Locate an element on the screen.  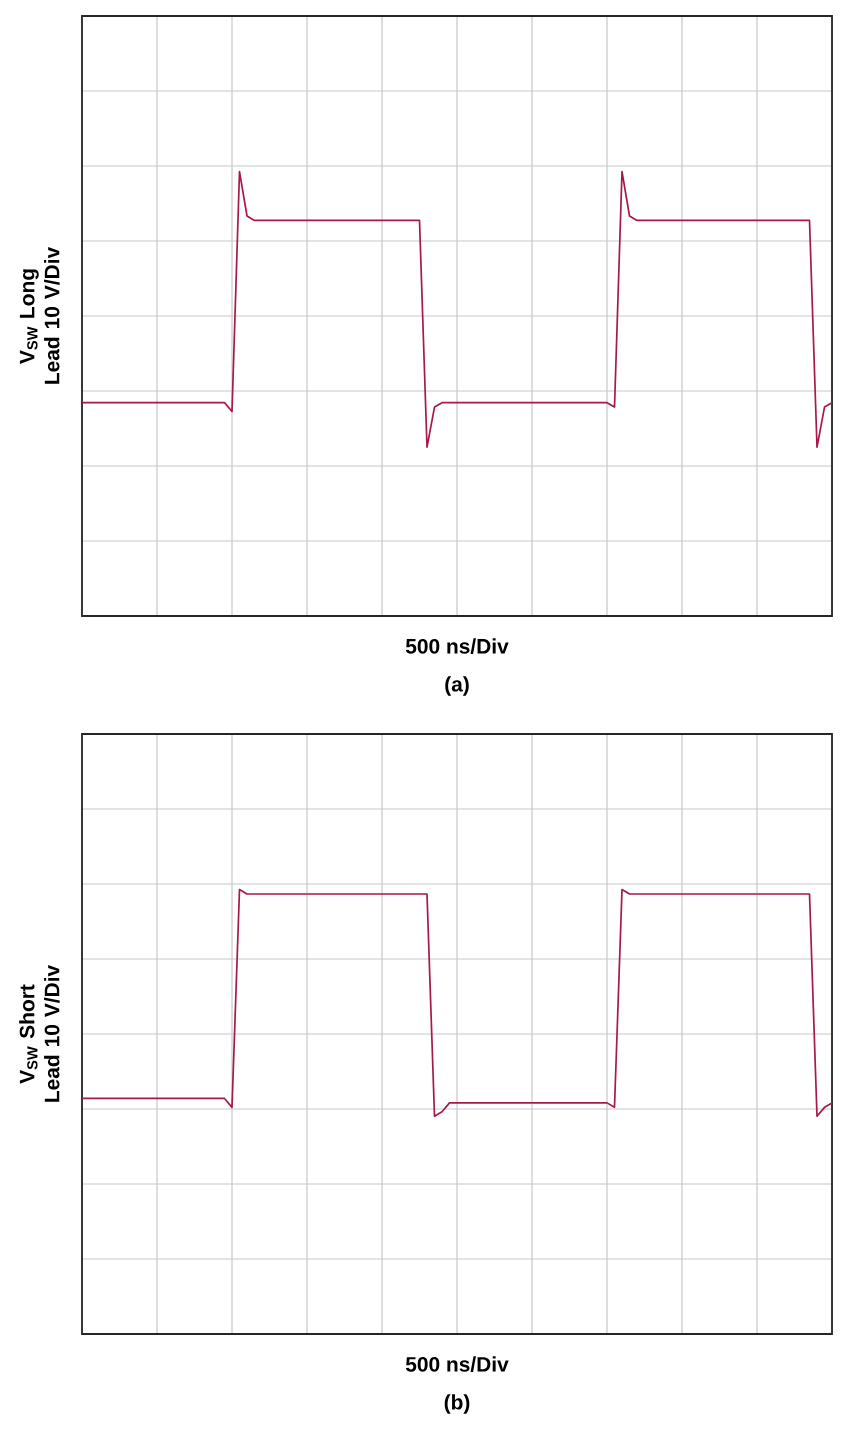
text: (a) is located at coordinates (457, 686).